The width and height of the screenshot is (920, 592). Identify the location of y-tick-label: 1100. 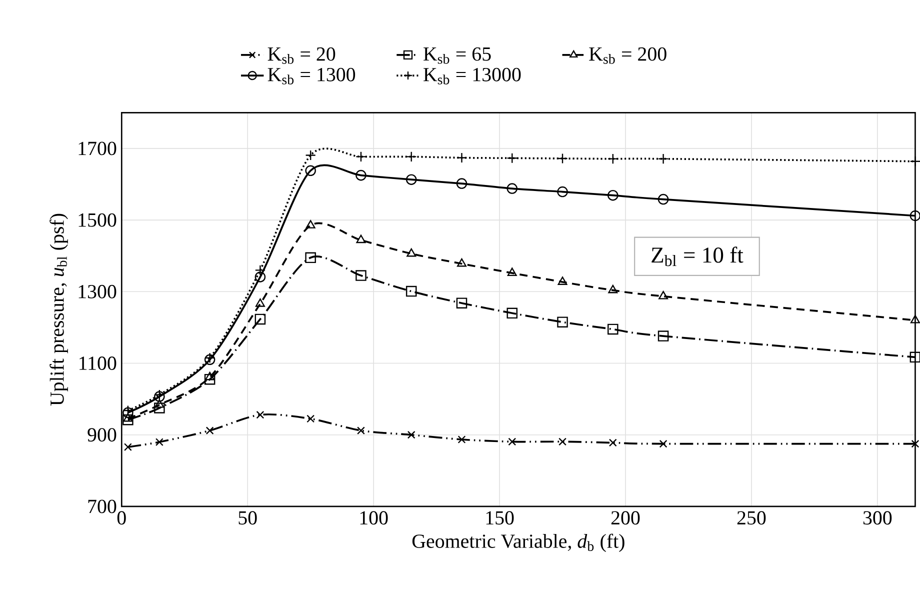
(98, 363).